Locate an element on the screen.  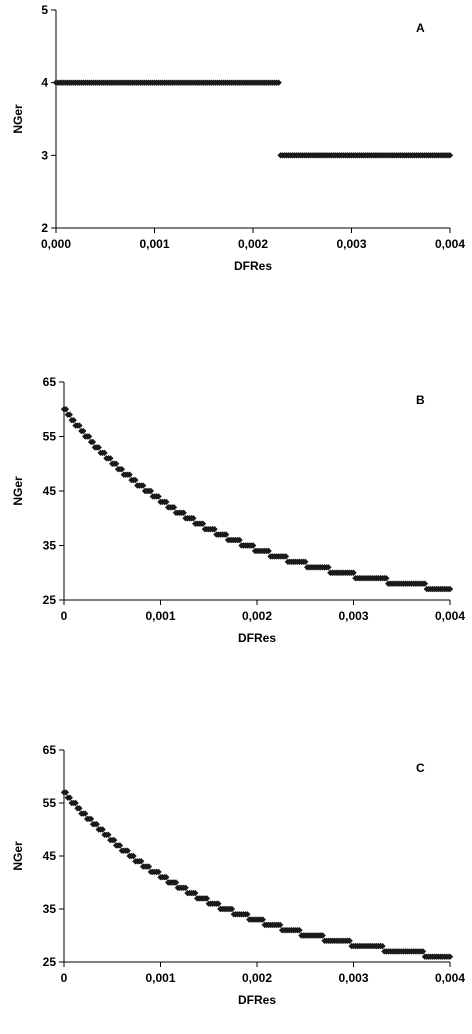
y-tick-label: 45 is located at coordinates (50, 856).